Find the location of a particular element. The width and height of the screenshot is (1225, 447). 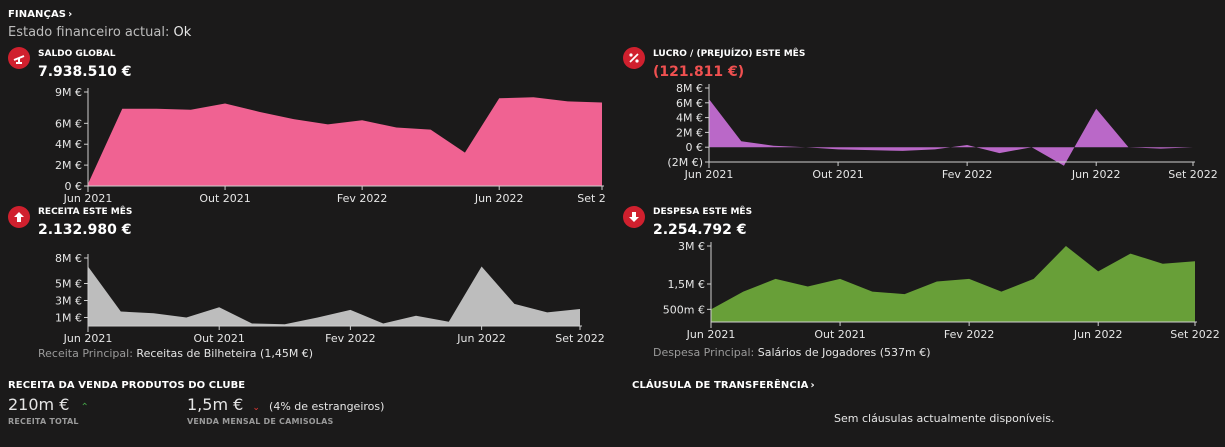

merch-total-caption: RECEITA TOTAL is located at coordinates (43, 421).